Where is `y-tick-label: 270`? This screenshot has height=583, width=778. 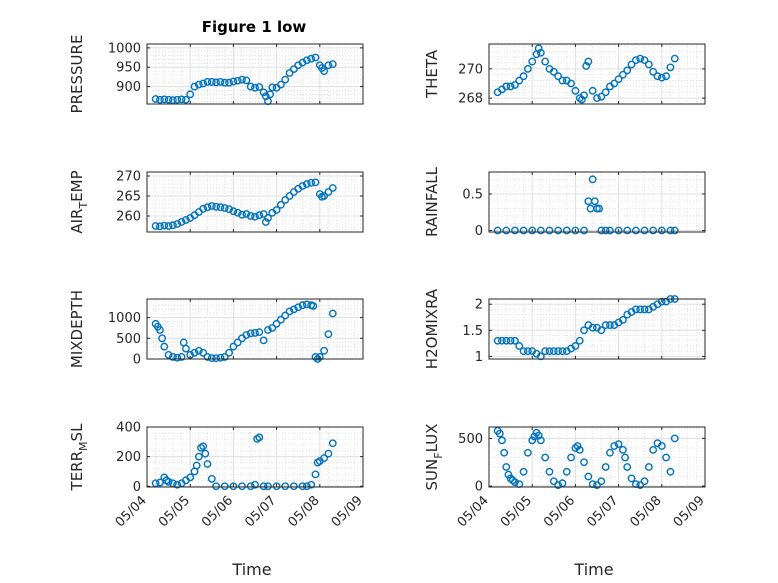 y-tick-label: 270 is located at coordinates (470, 69).